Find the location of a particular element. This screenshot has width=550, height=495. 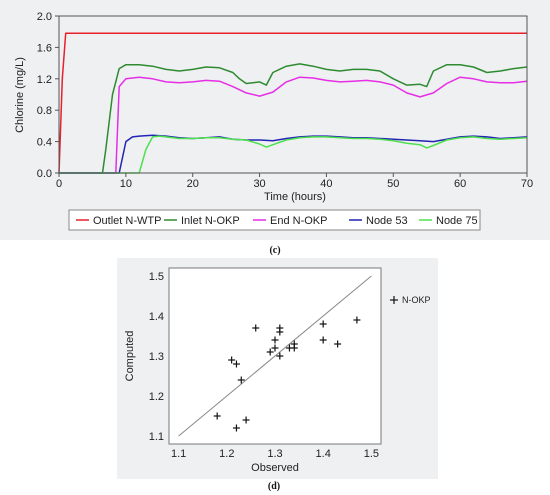

legend-label: End N-OKP is located at coordinates (298, 221).